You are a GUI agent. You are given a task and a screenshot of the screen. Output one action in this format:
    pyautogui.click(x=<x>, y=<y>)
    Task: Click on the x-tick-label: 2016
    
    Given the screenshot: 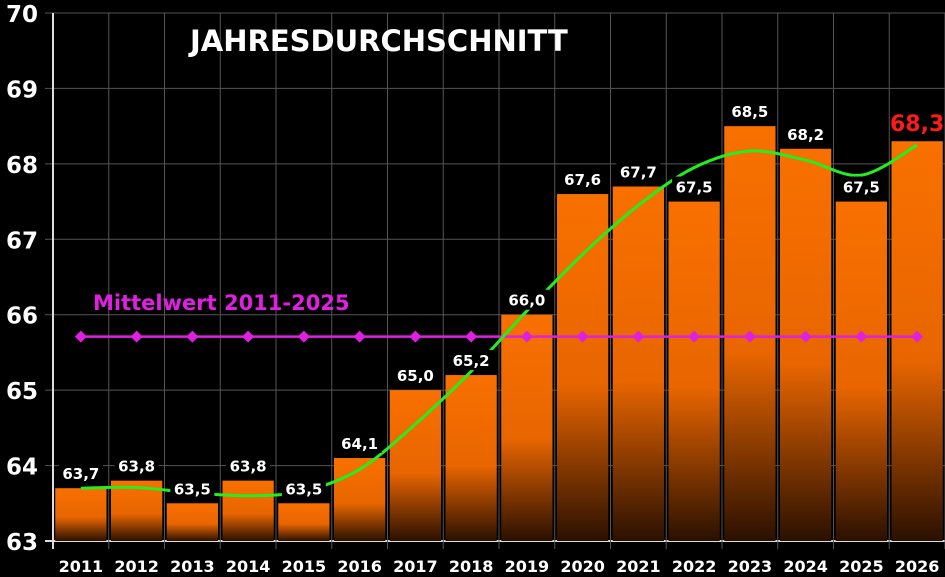 What is the action you would take?
    pyautogui.click(x=359, y=566)
    